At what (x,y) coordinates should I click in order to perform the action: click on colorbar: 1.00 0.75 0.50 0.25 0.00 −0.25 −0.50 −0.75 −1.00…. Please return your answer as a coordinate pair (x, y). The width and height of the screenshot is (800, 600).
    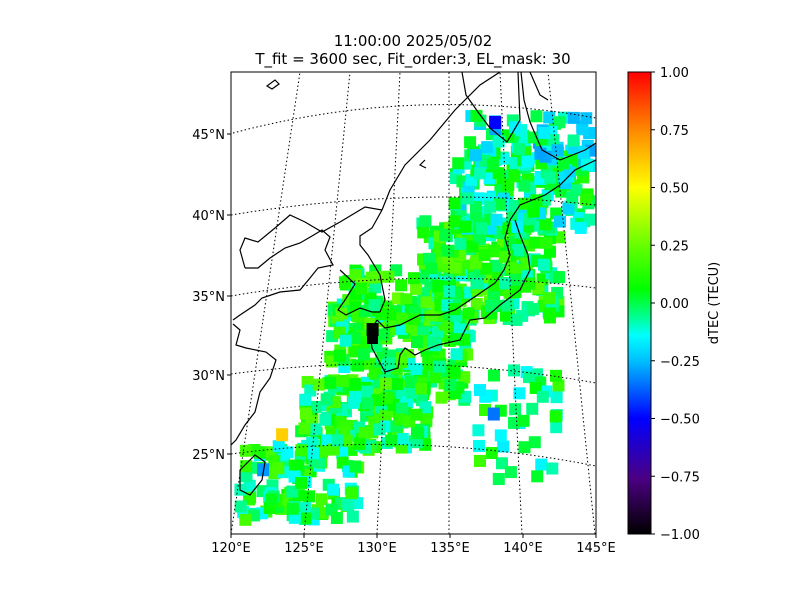
    Looking at the image, I should click on (674, 304).